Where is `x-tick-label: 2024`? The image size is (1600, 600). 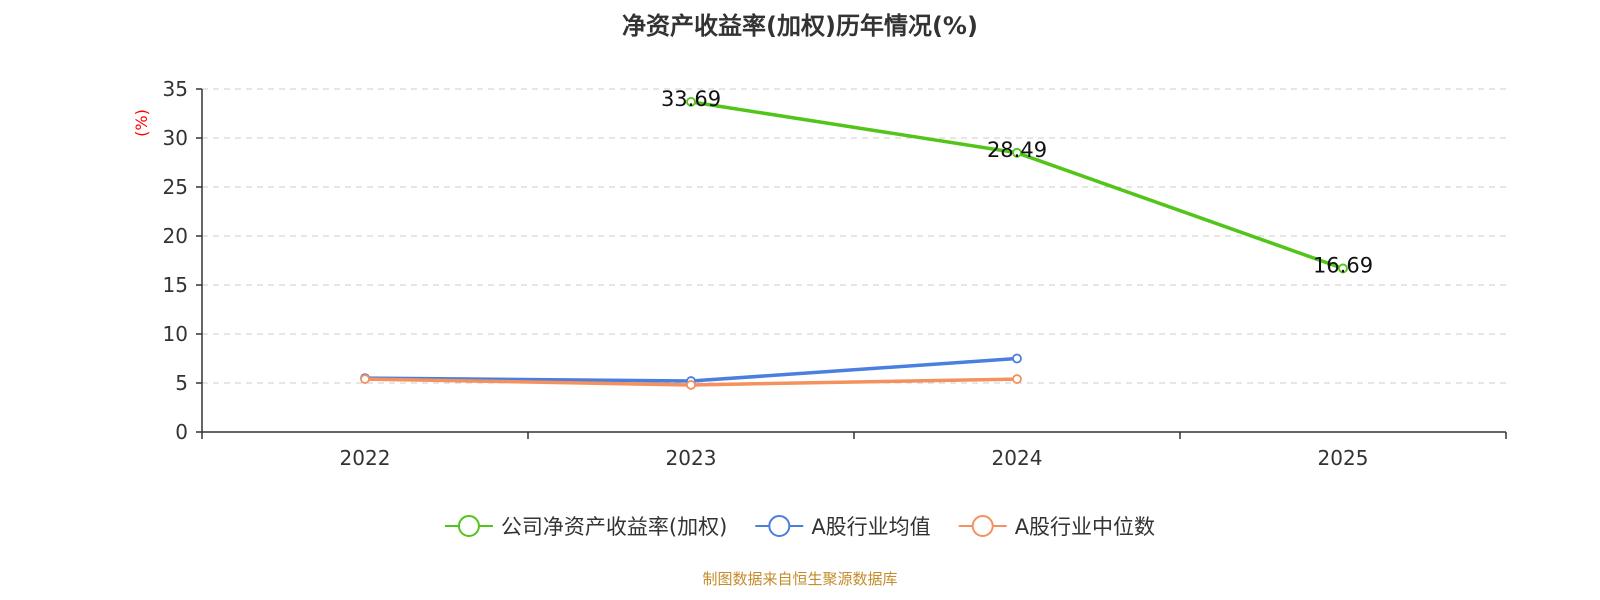
x-tick-label: 2024 is located at coordinates (1017, 458).